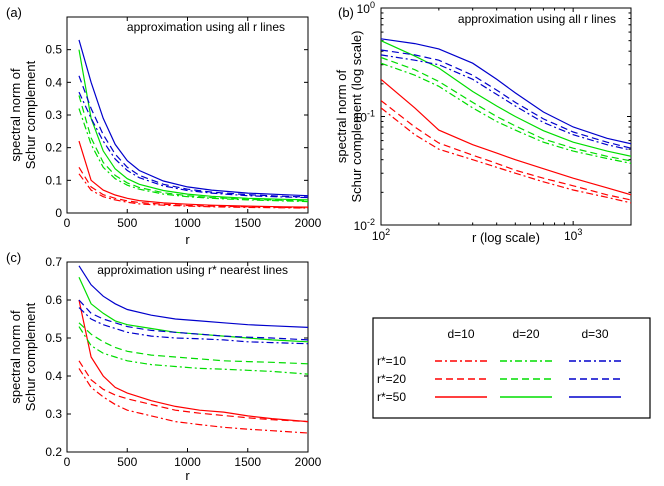  I want to click on panel-c-xtick-label: 1500, so click(247, 462).